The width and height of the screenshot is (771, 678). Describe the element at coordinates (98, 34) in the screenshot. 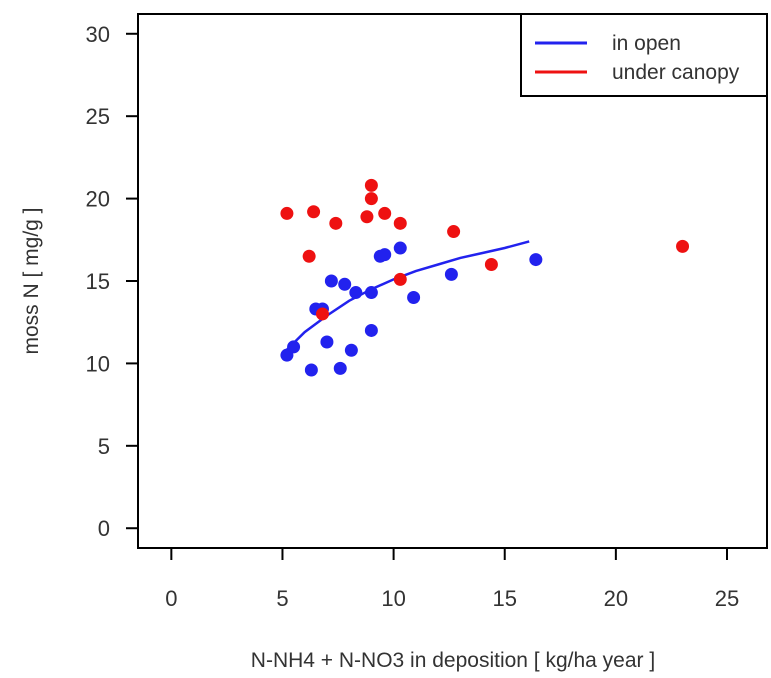

I see `y-tick-label: 30` at that location.